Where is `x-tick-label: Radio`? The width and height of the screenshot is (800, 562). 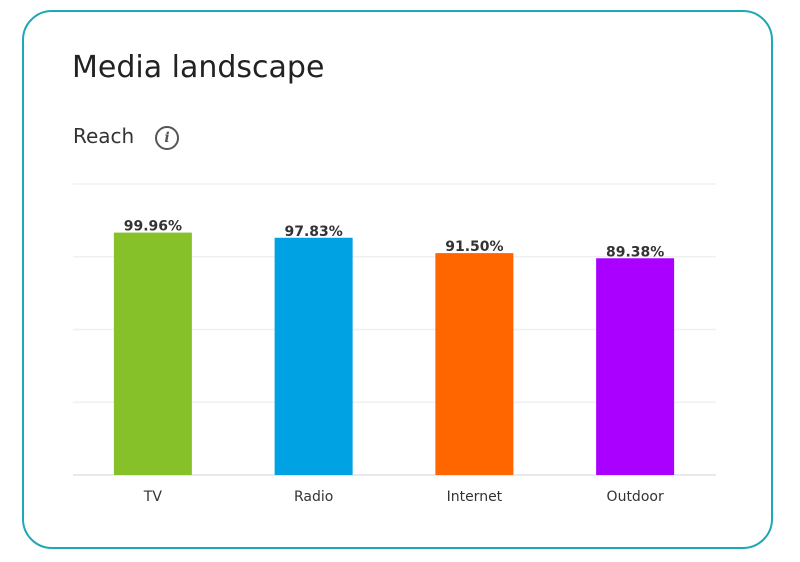 x-tick-label: Radio is located at coordinates (313, 497).